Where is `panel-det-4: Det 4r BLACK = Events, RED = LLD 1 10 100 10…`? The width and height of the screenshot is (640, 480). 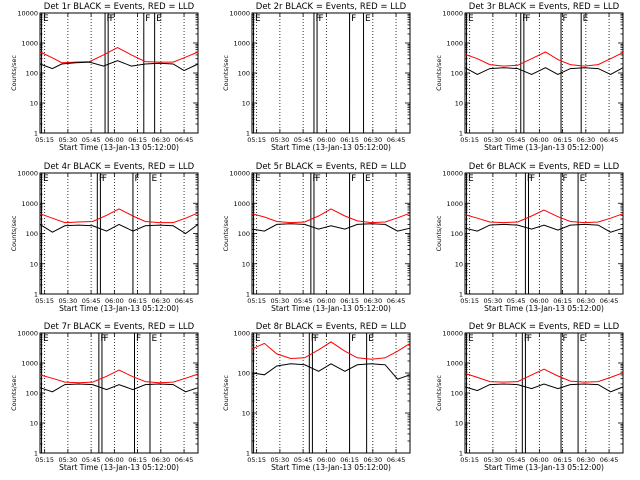 panel-det-4: Det 4r BLACK = Events, RED = LLD 1 10 100 10… is located at coordinates (104, 237).